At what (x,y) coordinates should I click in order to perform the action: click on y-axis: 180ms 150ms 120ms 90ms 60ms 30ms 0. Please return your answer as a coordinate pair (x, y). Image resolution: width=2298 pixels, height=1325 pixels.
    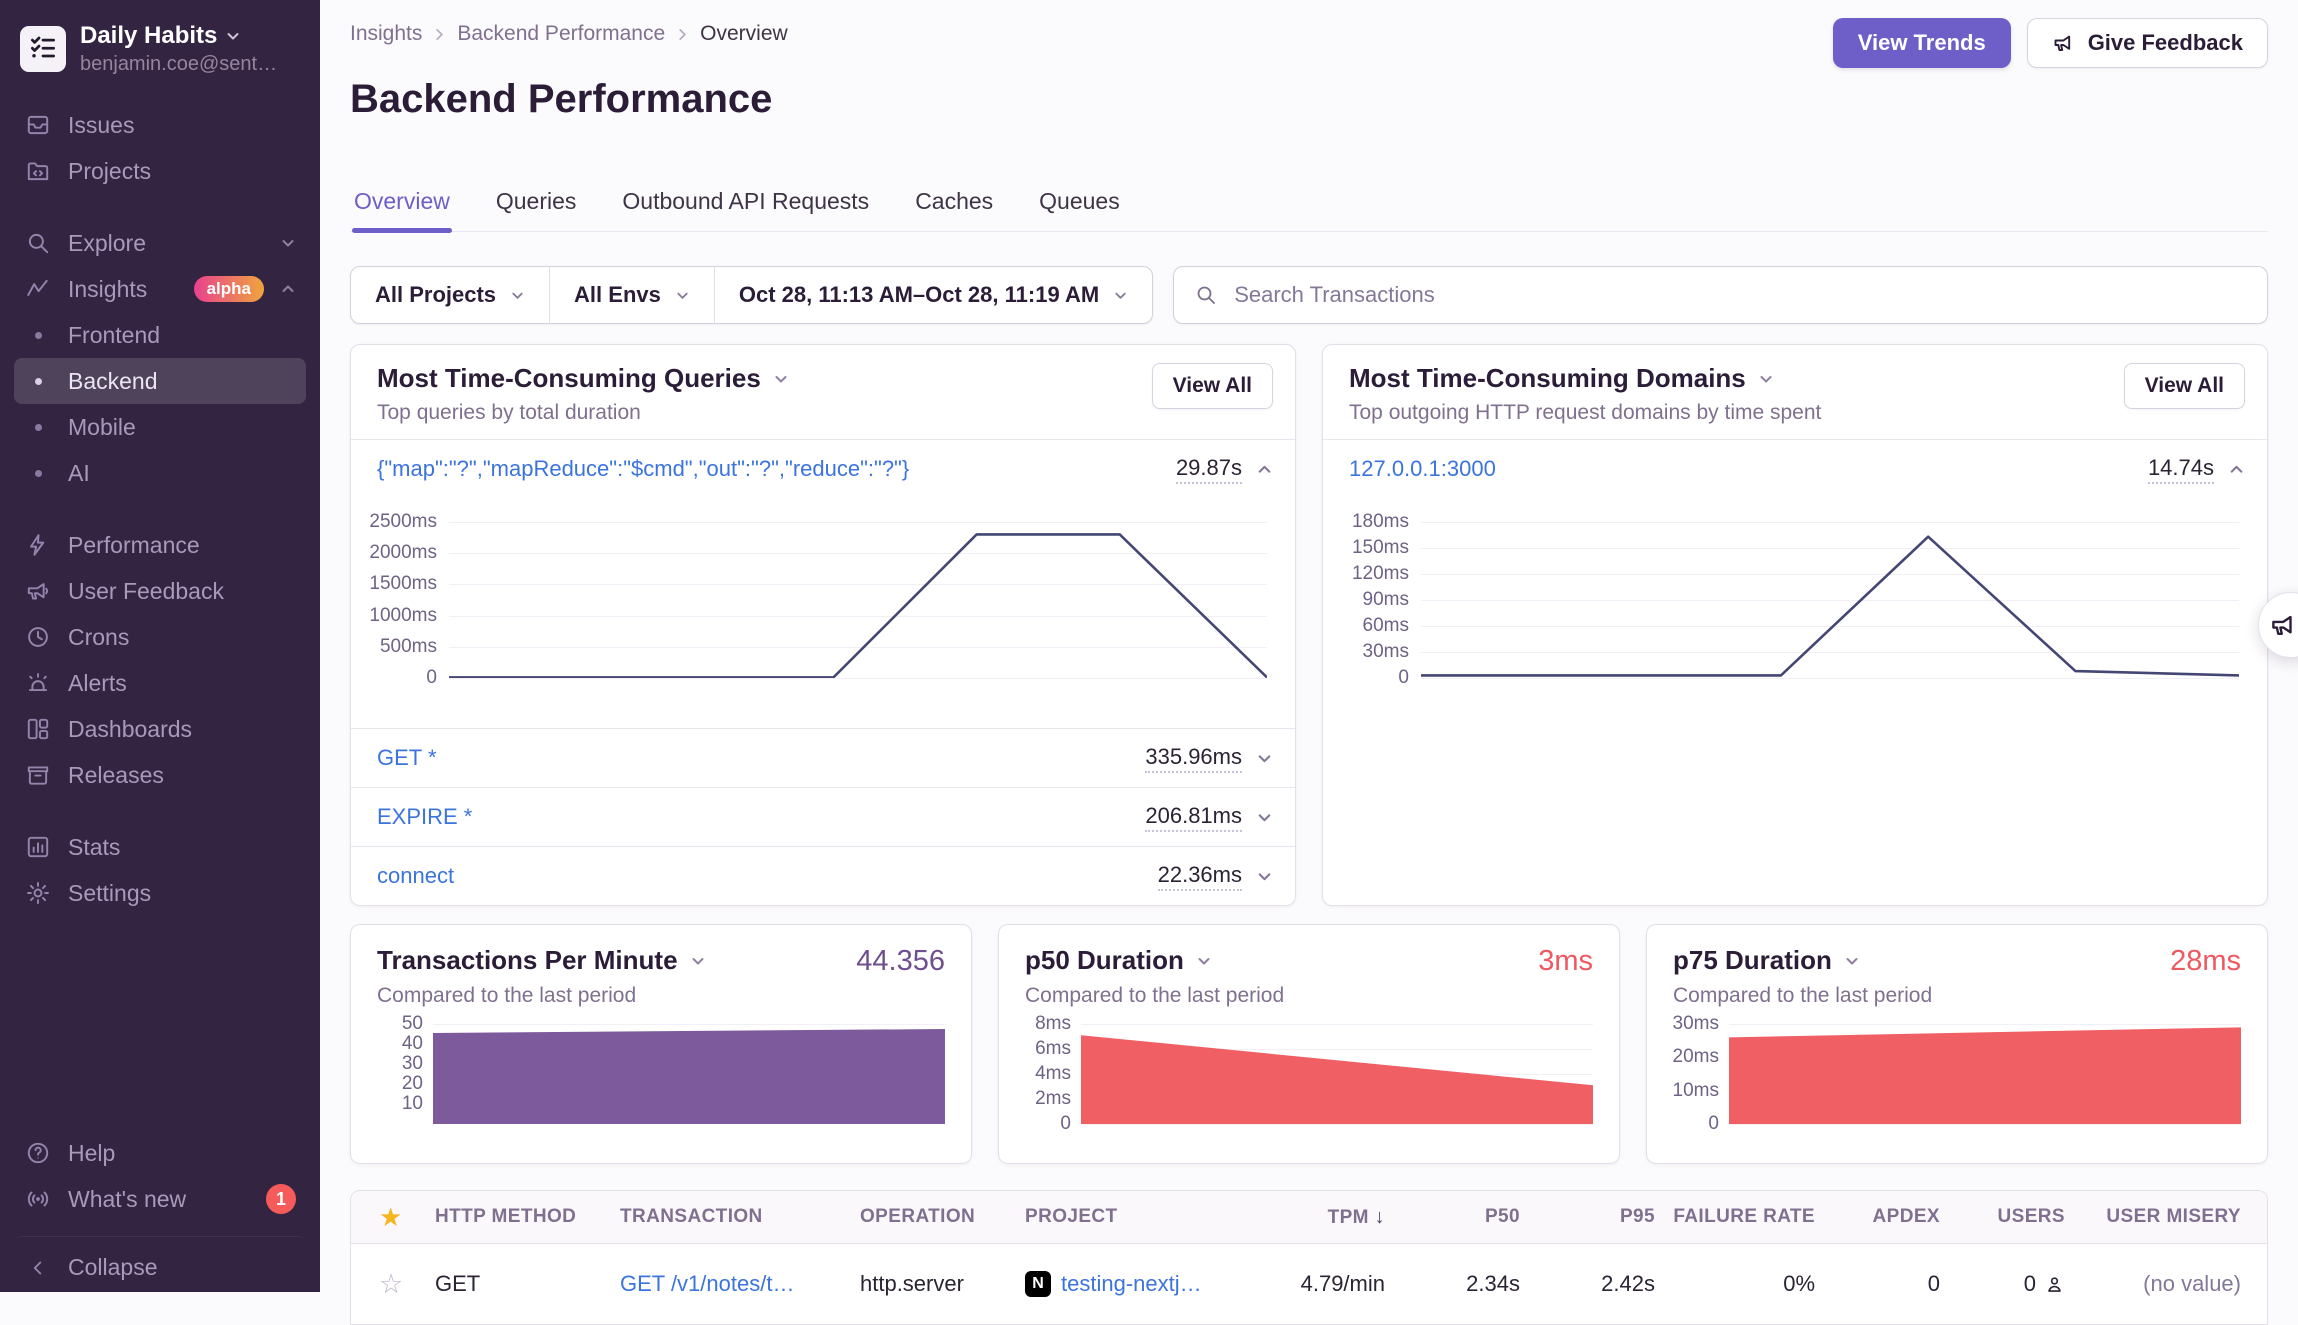
    Looking at the image, I should click on (1377, 599).